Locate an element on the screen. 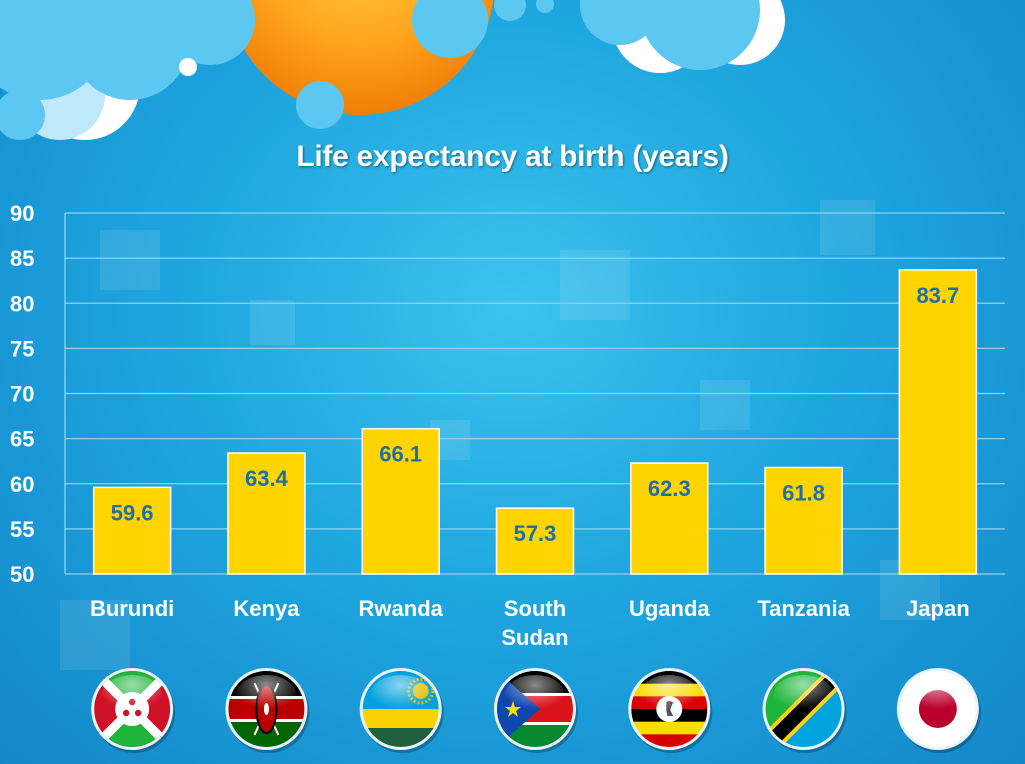  x-tick-label: Burundi is located at coordinates (132, 608).